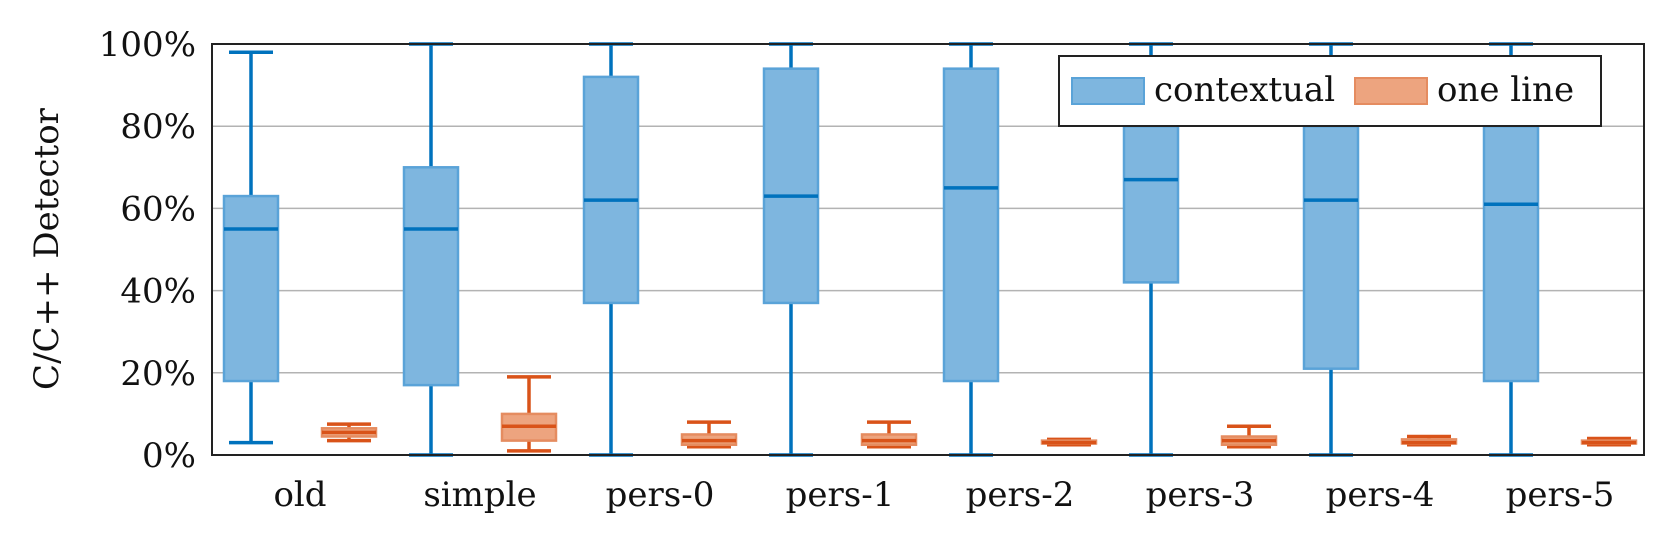 The height and width of the screenshot is (541, 1659). Describe the element at coordinates (299, 495) in the screenshot. I see `x-tick-label: old` at that location.